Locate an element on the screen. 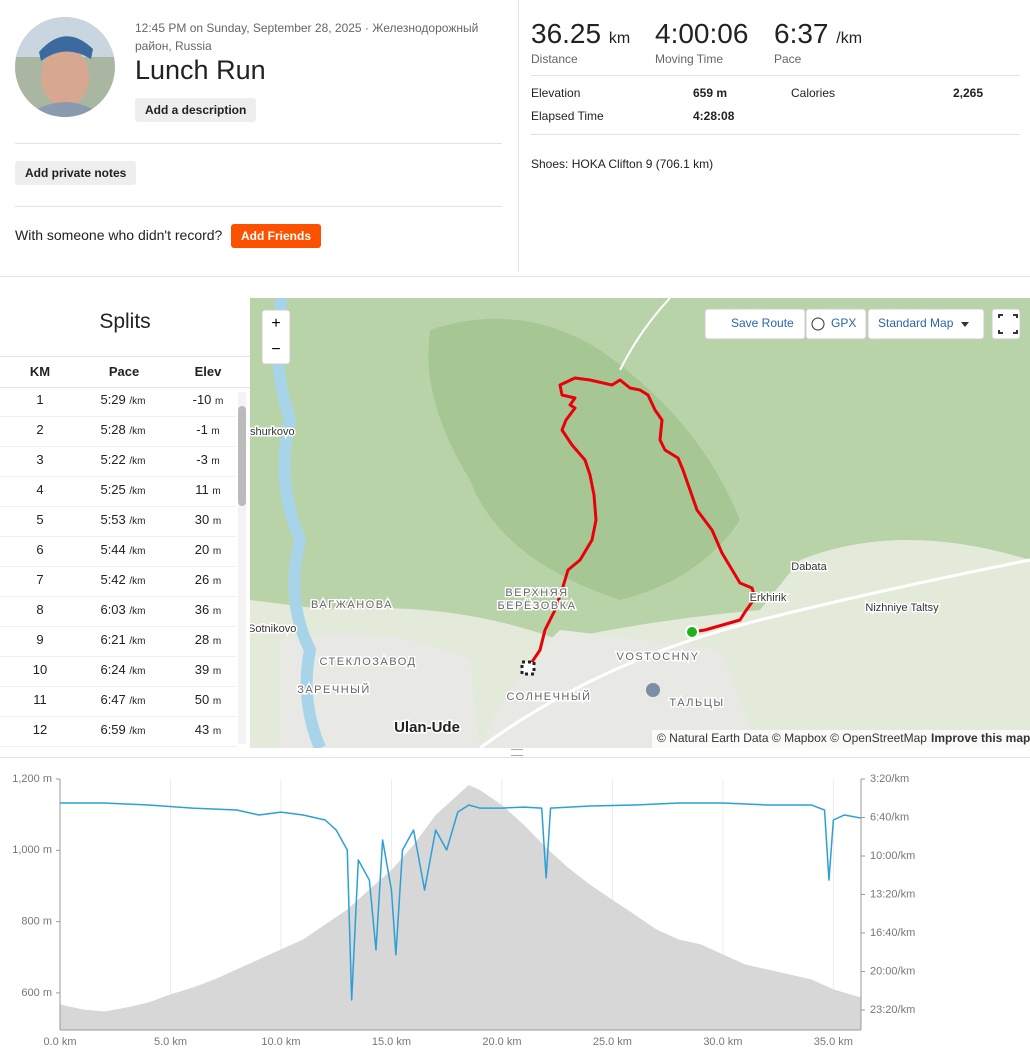 This screenshot has height=1049, width=1030. route-finish is located at coordinates (528, 668).